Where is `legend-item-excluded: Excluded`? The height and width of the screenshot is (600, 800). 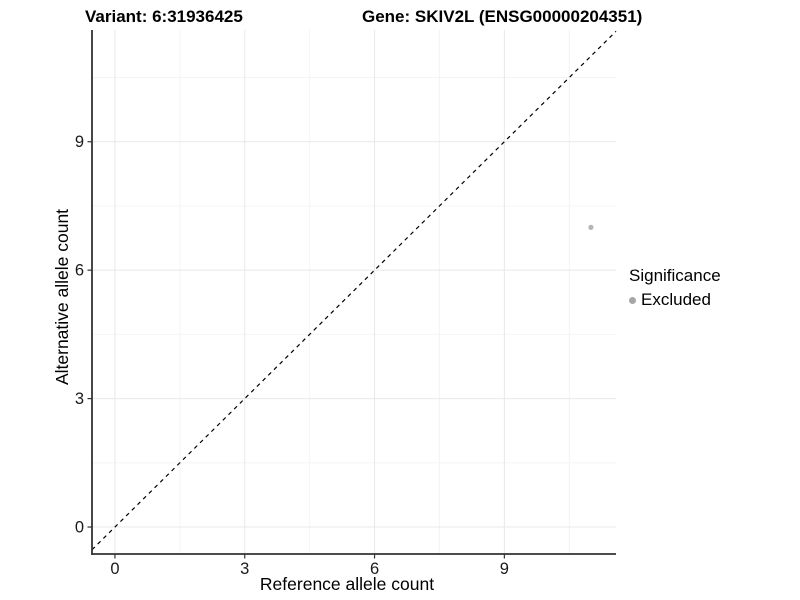
legend-item-excluded: Excluded is located at coordinates (711, 300).